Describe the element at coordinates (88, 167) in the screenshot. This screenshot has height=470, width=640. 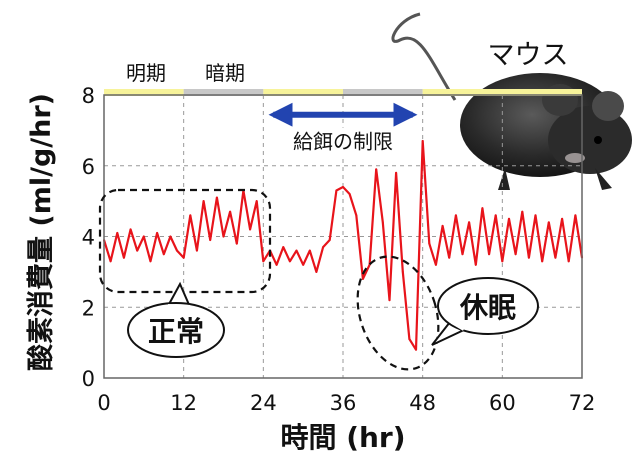
I see `y-tick-label: 6` at that location.